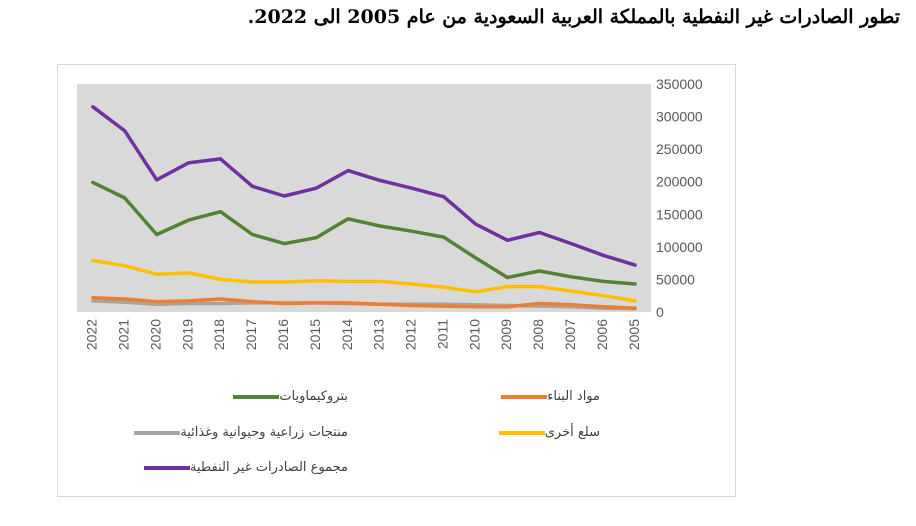 The image size is (916, 526). What do you see at coordinates (347, 334) in the screenshot?
I see `x-tick-label: 2014` at bounding box center [347, 334].